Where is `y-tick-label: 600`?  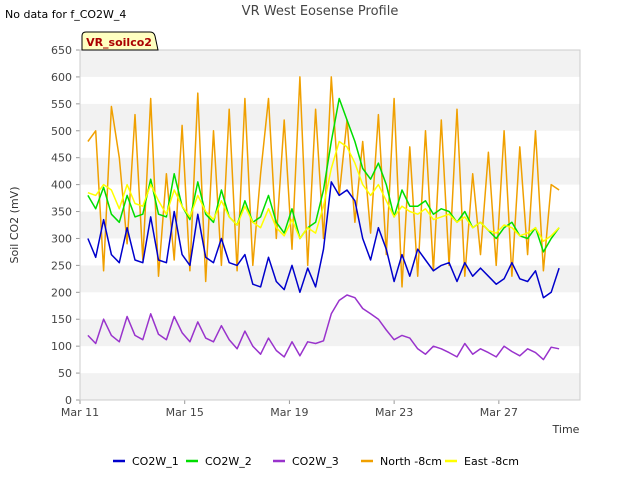
y-tick-label: 600 is located at coordinates (61, 77).